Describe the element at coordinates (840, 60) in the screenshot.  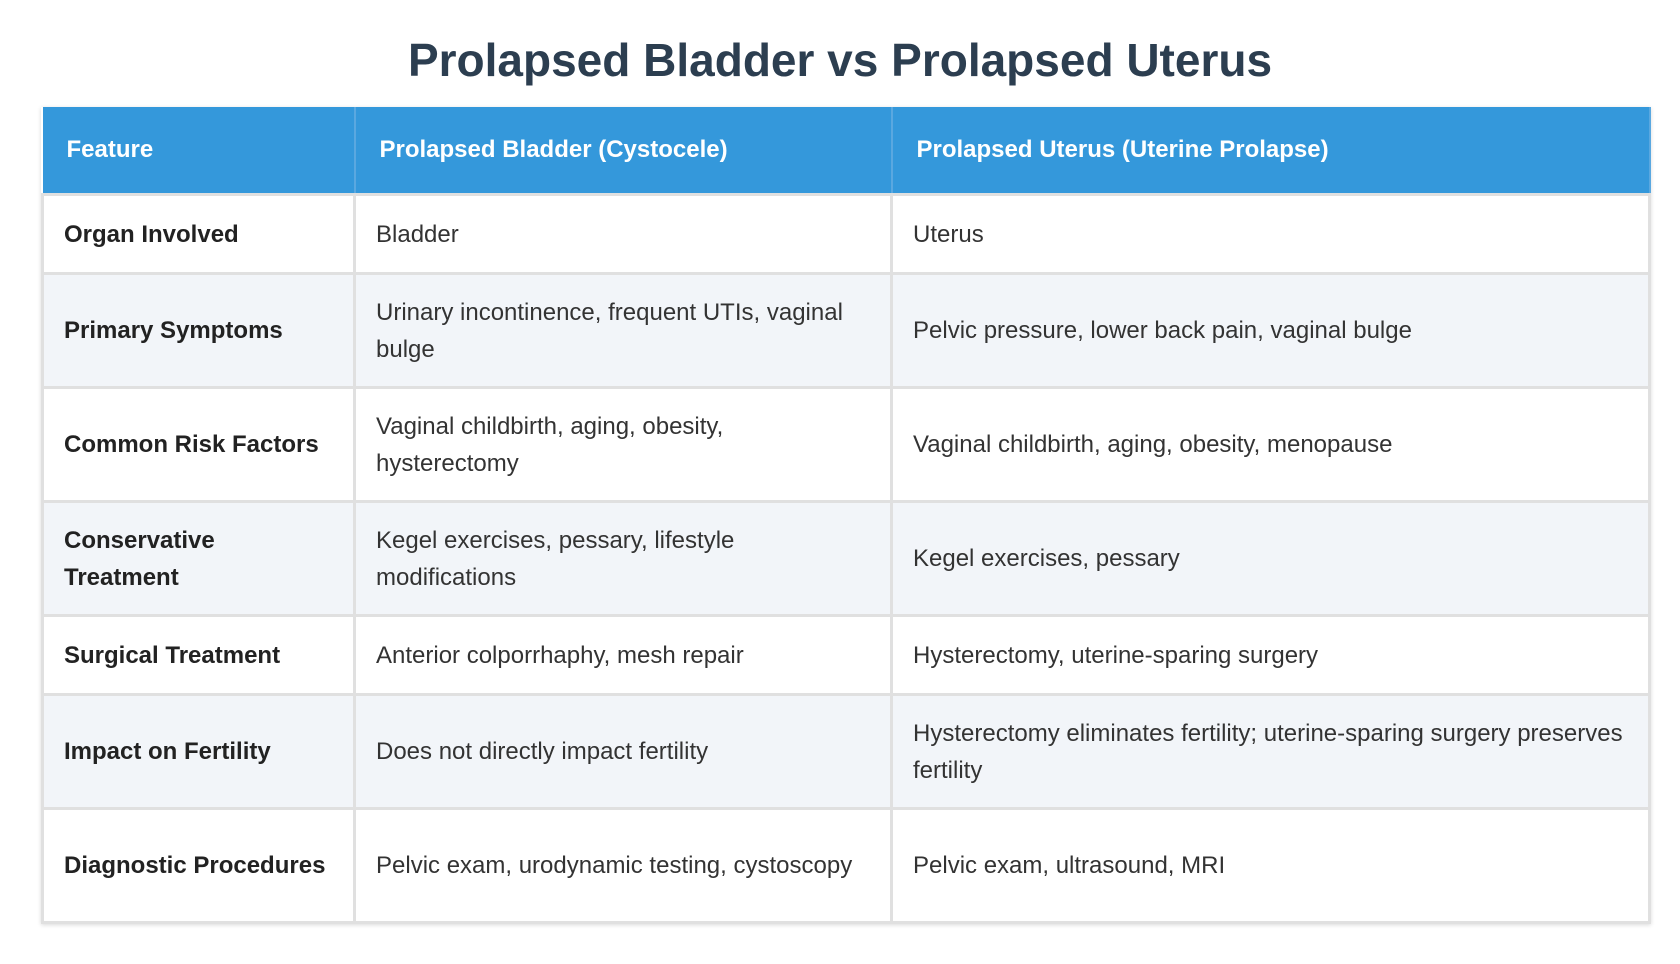
I see `page-title: Prolapsed Bladder vs Prolapsed Uterus` at that location.